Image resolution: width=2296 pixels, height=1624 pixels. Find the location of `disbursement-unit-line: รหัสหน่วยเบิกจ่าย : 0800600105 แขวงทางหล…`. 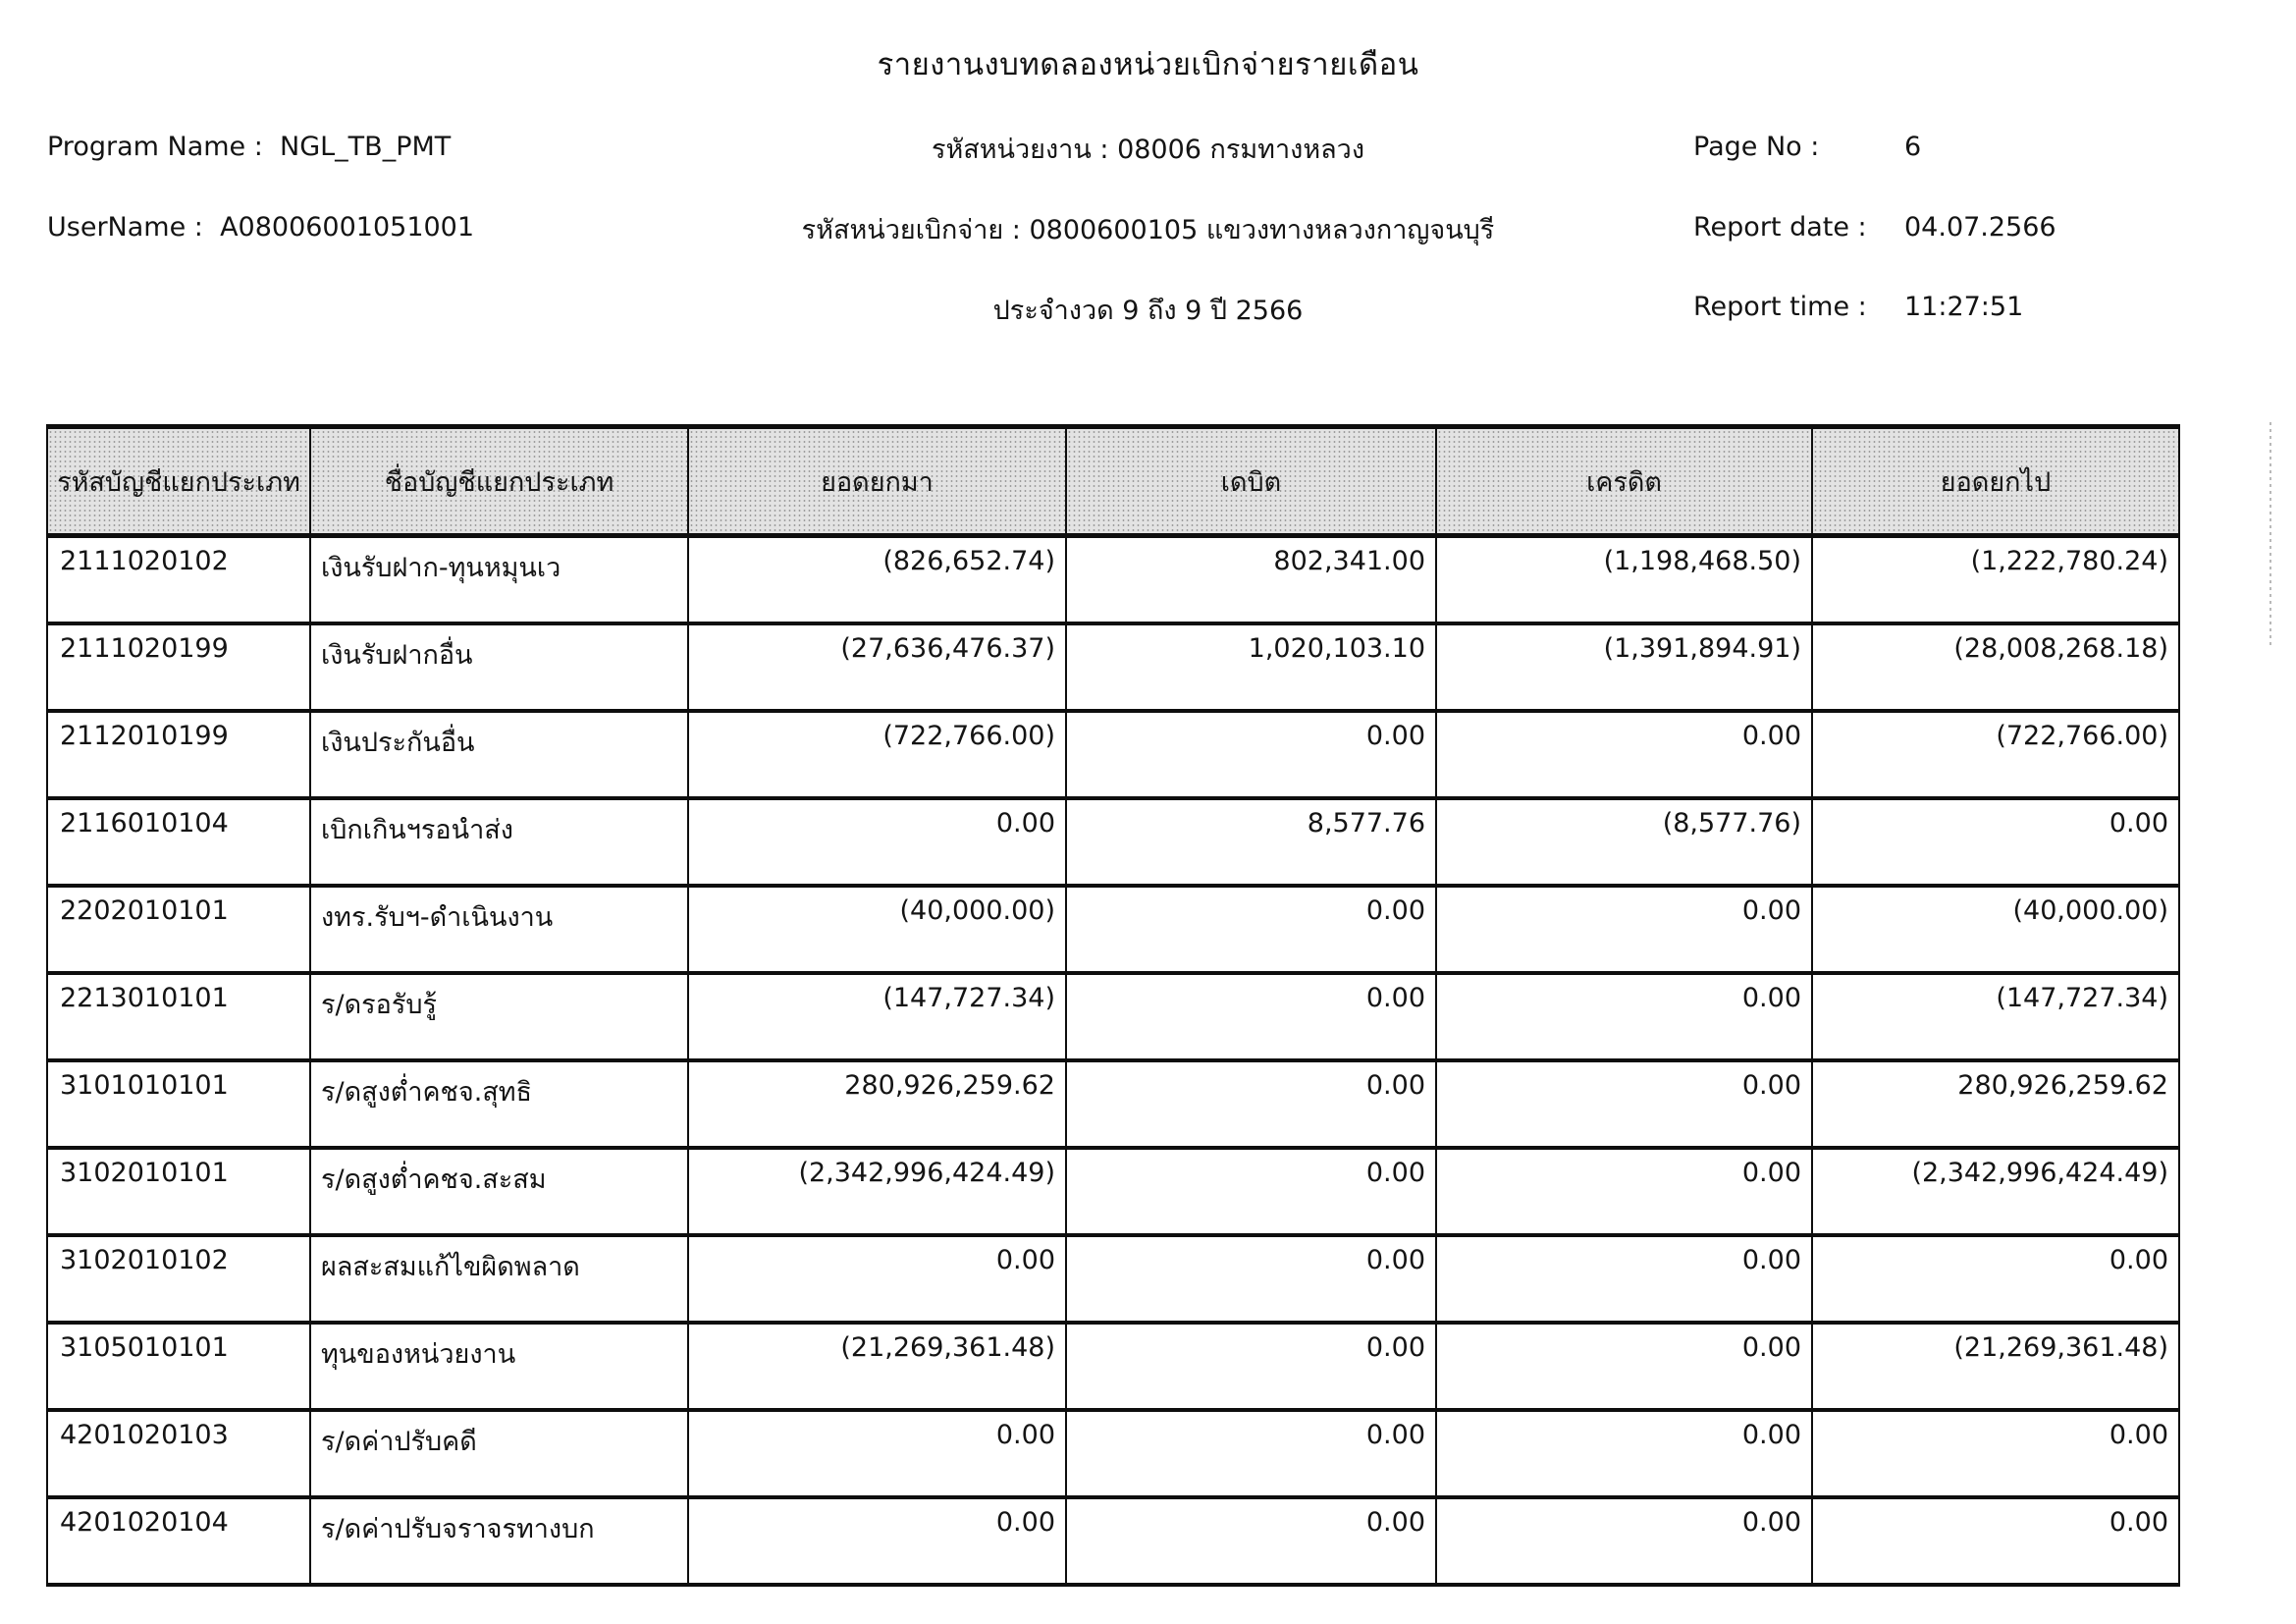

disbursement-unit-line: รหัสหน่วยเบิกจ่าย : 0800600105 แขวงทางหล… is located at coordinates (1148, 230).